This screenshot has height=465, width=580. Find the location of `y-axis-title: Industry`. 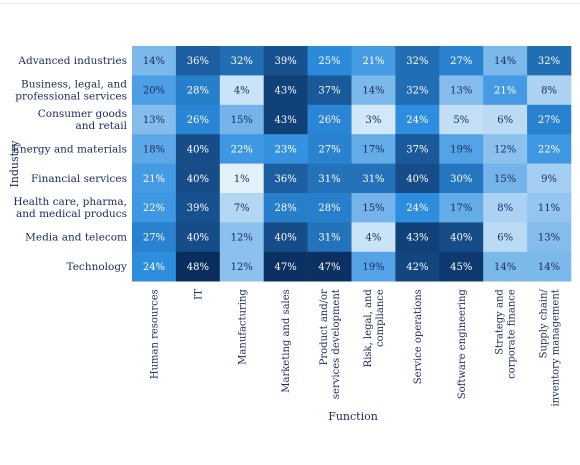

y-axis-title: Industry is located at coordinates (14, 164).